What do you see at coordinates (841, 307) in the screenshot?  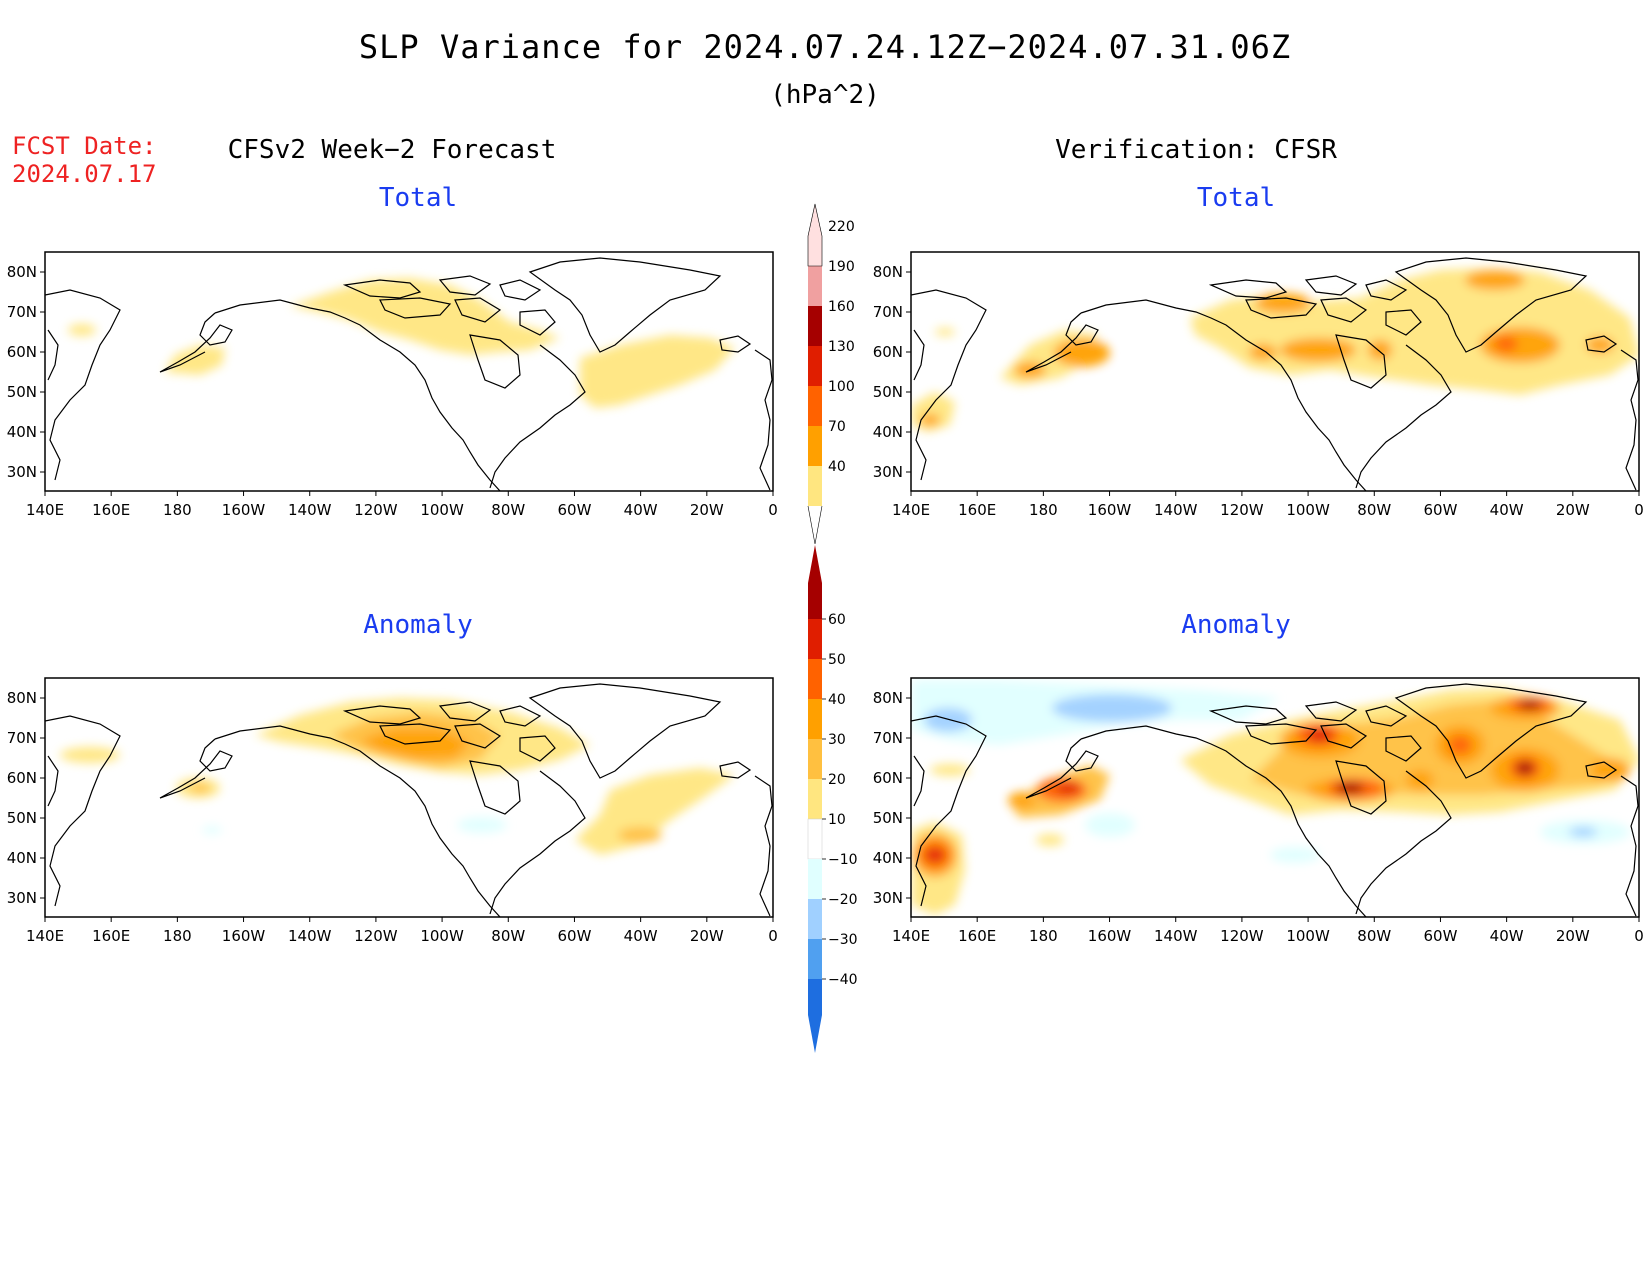 I see `colorbar-level: 160` at bounding box center [841, 307].